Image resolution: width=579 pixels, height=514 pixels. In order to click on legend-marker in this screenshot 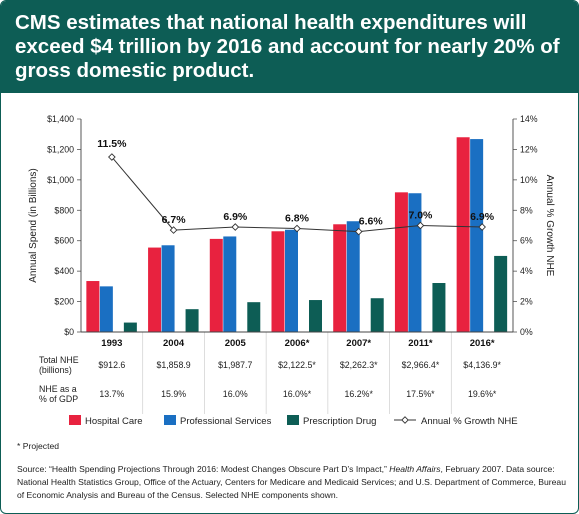, I will do `click(405, 420)`.